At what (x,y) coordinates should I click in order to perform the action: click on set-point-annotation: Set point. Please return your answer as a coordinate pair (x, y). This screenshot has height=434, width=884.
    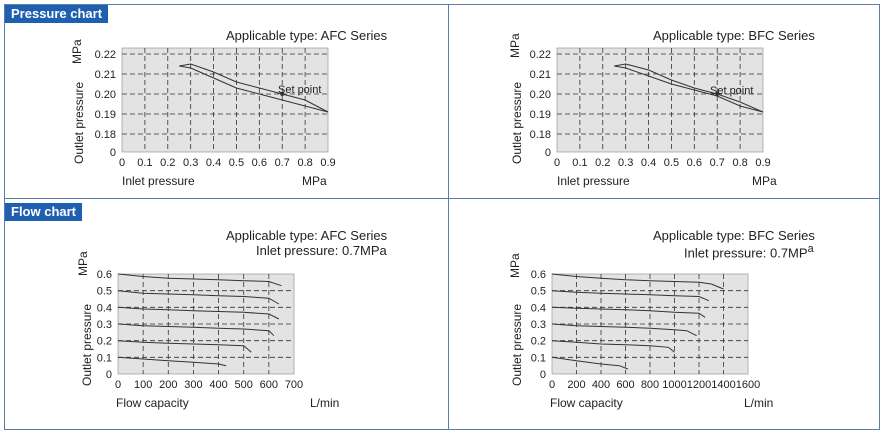
    Looking at the image, I should click on (732, 91).